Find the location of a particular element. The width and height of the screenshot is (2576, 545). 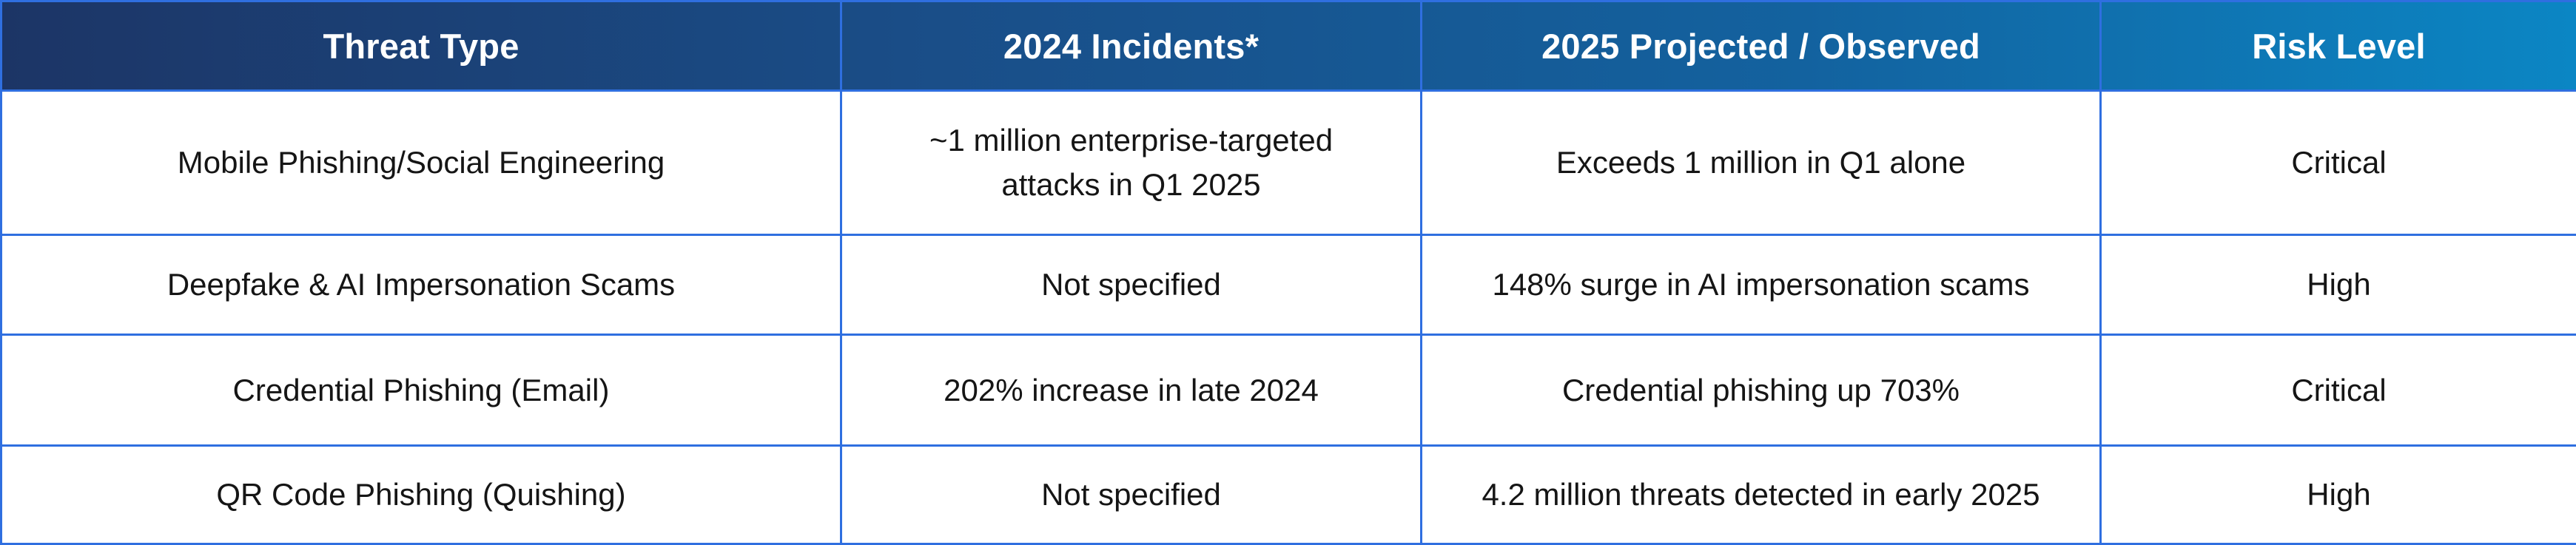

column-header-risk-level: Risk Level is located at coordinates (2338, 46).